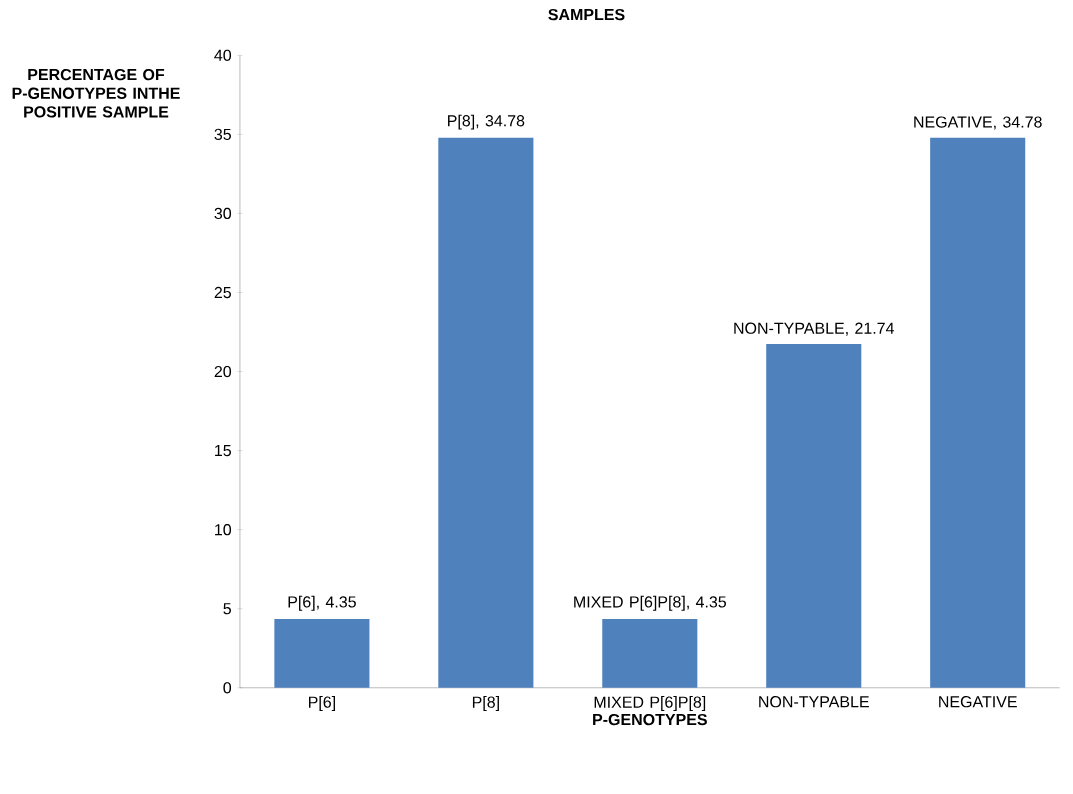 Image resolution: width=1073 pixels, height=794 pixels. Describe the element at coordinates (485, 704) in the screenshot. I see `x-tick-label: P[8]` at that location.